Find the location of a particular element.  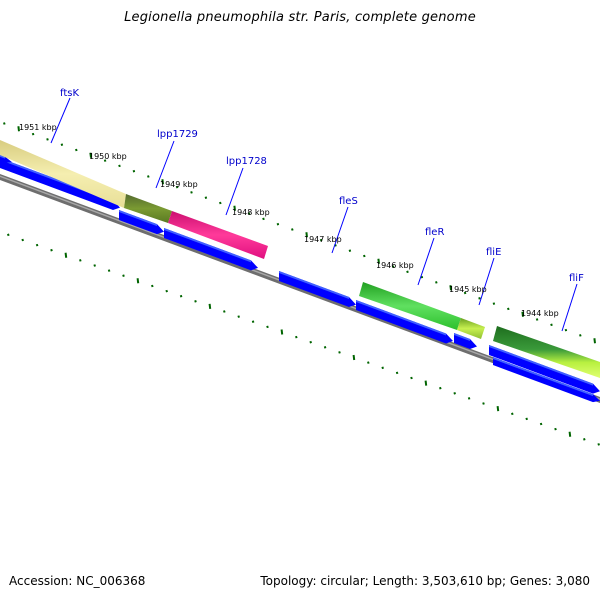

gene-label-fliE: fliE is located at coordinates (493, 252).